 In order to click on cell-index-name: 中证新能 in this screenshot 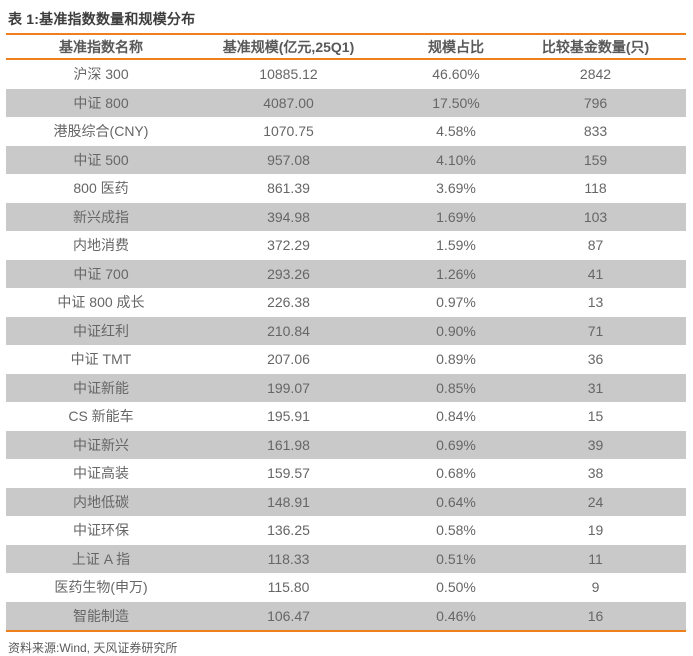, I will do `click(101, 387)`.